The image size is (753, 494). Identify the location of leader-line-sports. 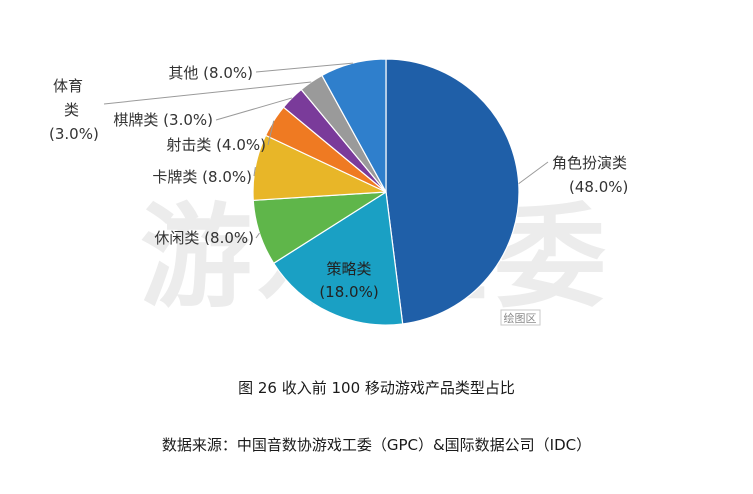
(207, 93).